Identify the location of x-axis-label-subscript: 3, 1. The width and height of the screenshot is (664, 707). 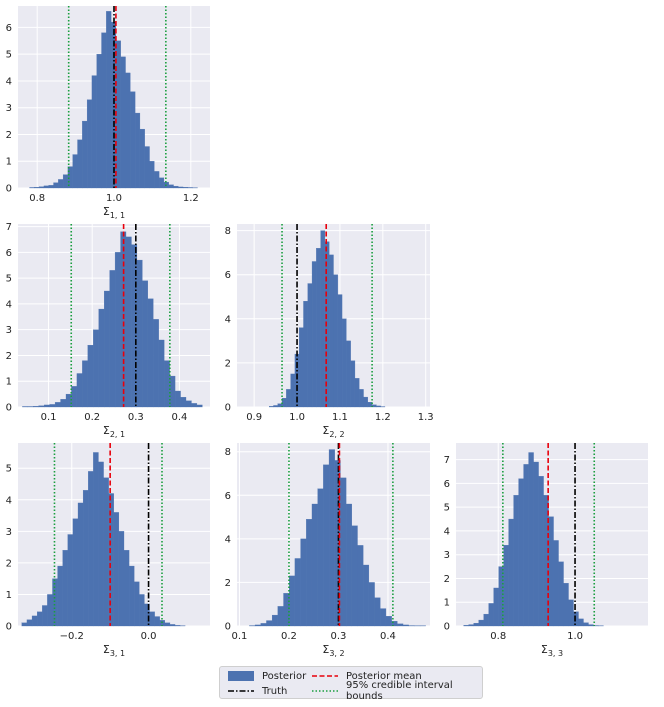
(117, 653).